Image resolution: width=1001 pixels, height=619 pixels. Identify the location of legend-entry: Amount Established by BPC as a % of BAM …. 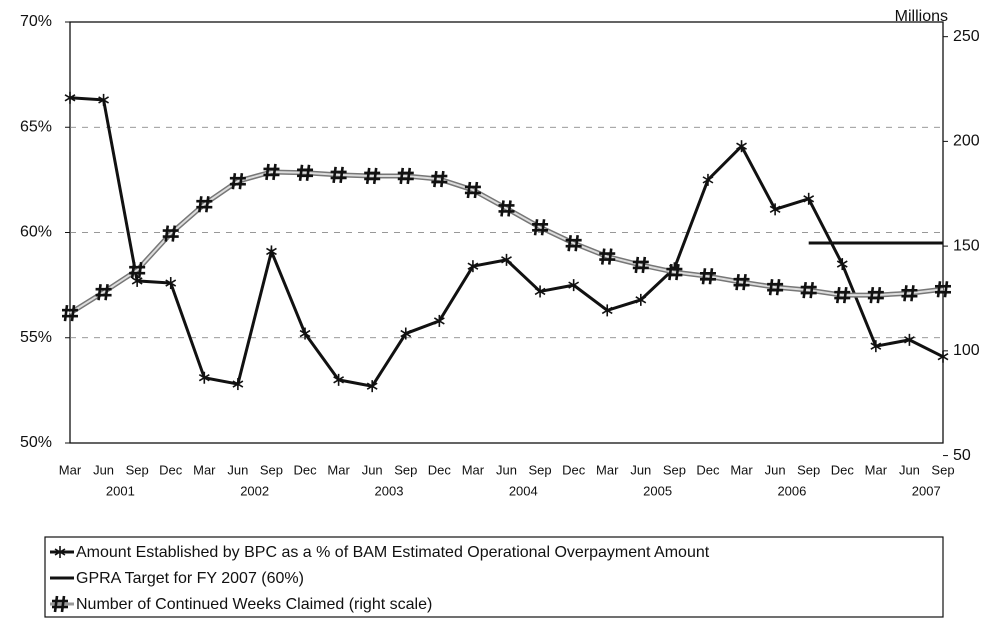
(380, 552).